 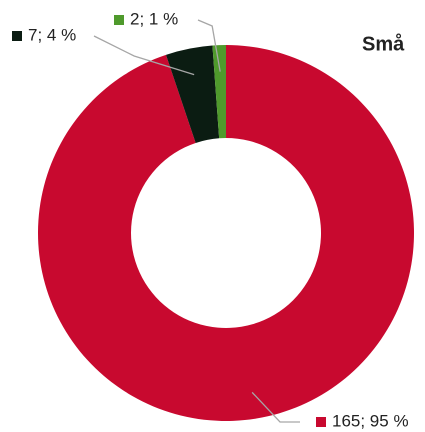 What do you see at coordinates (219, 92) in the screenshot?
I see `donut-slice` at bounding box center [219, 92].